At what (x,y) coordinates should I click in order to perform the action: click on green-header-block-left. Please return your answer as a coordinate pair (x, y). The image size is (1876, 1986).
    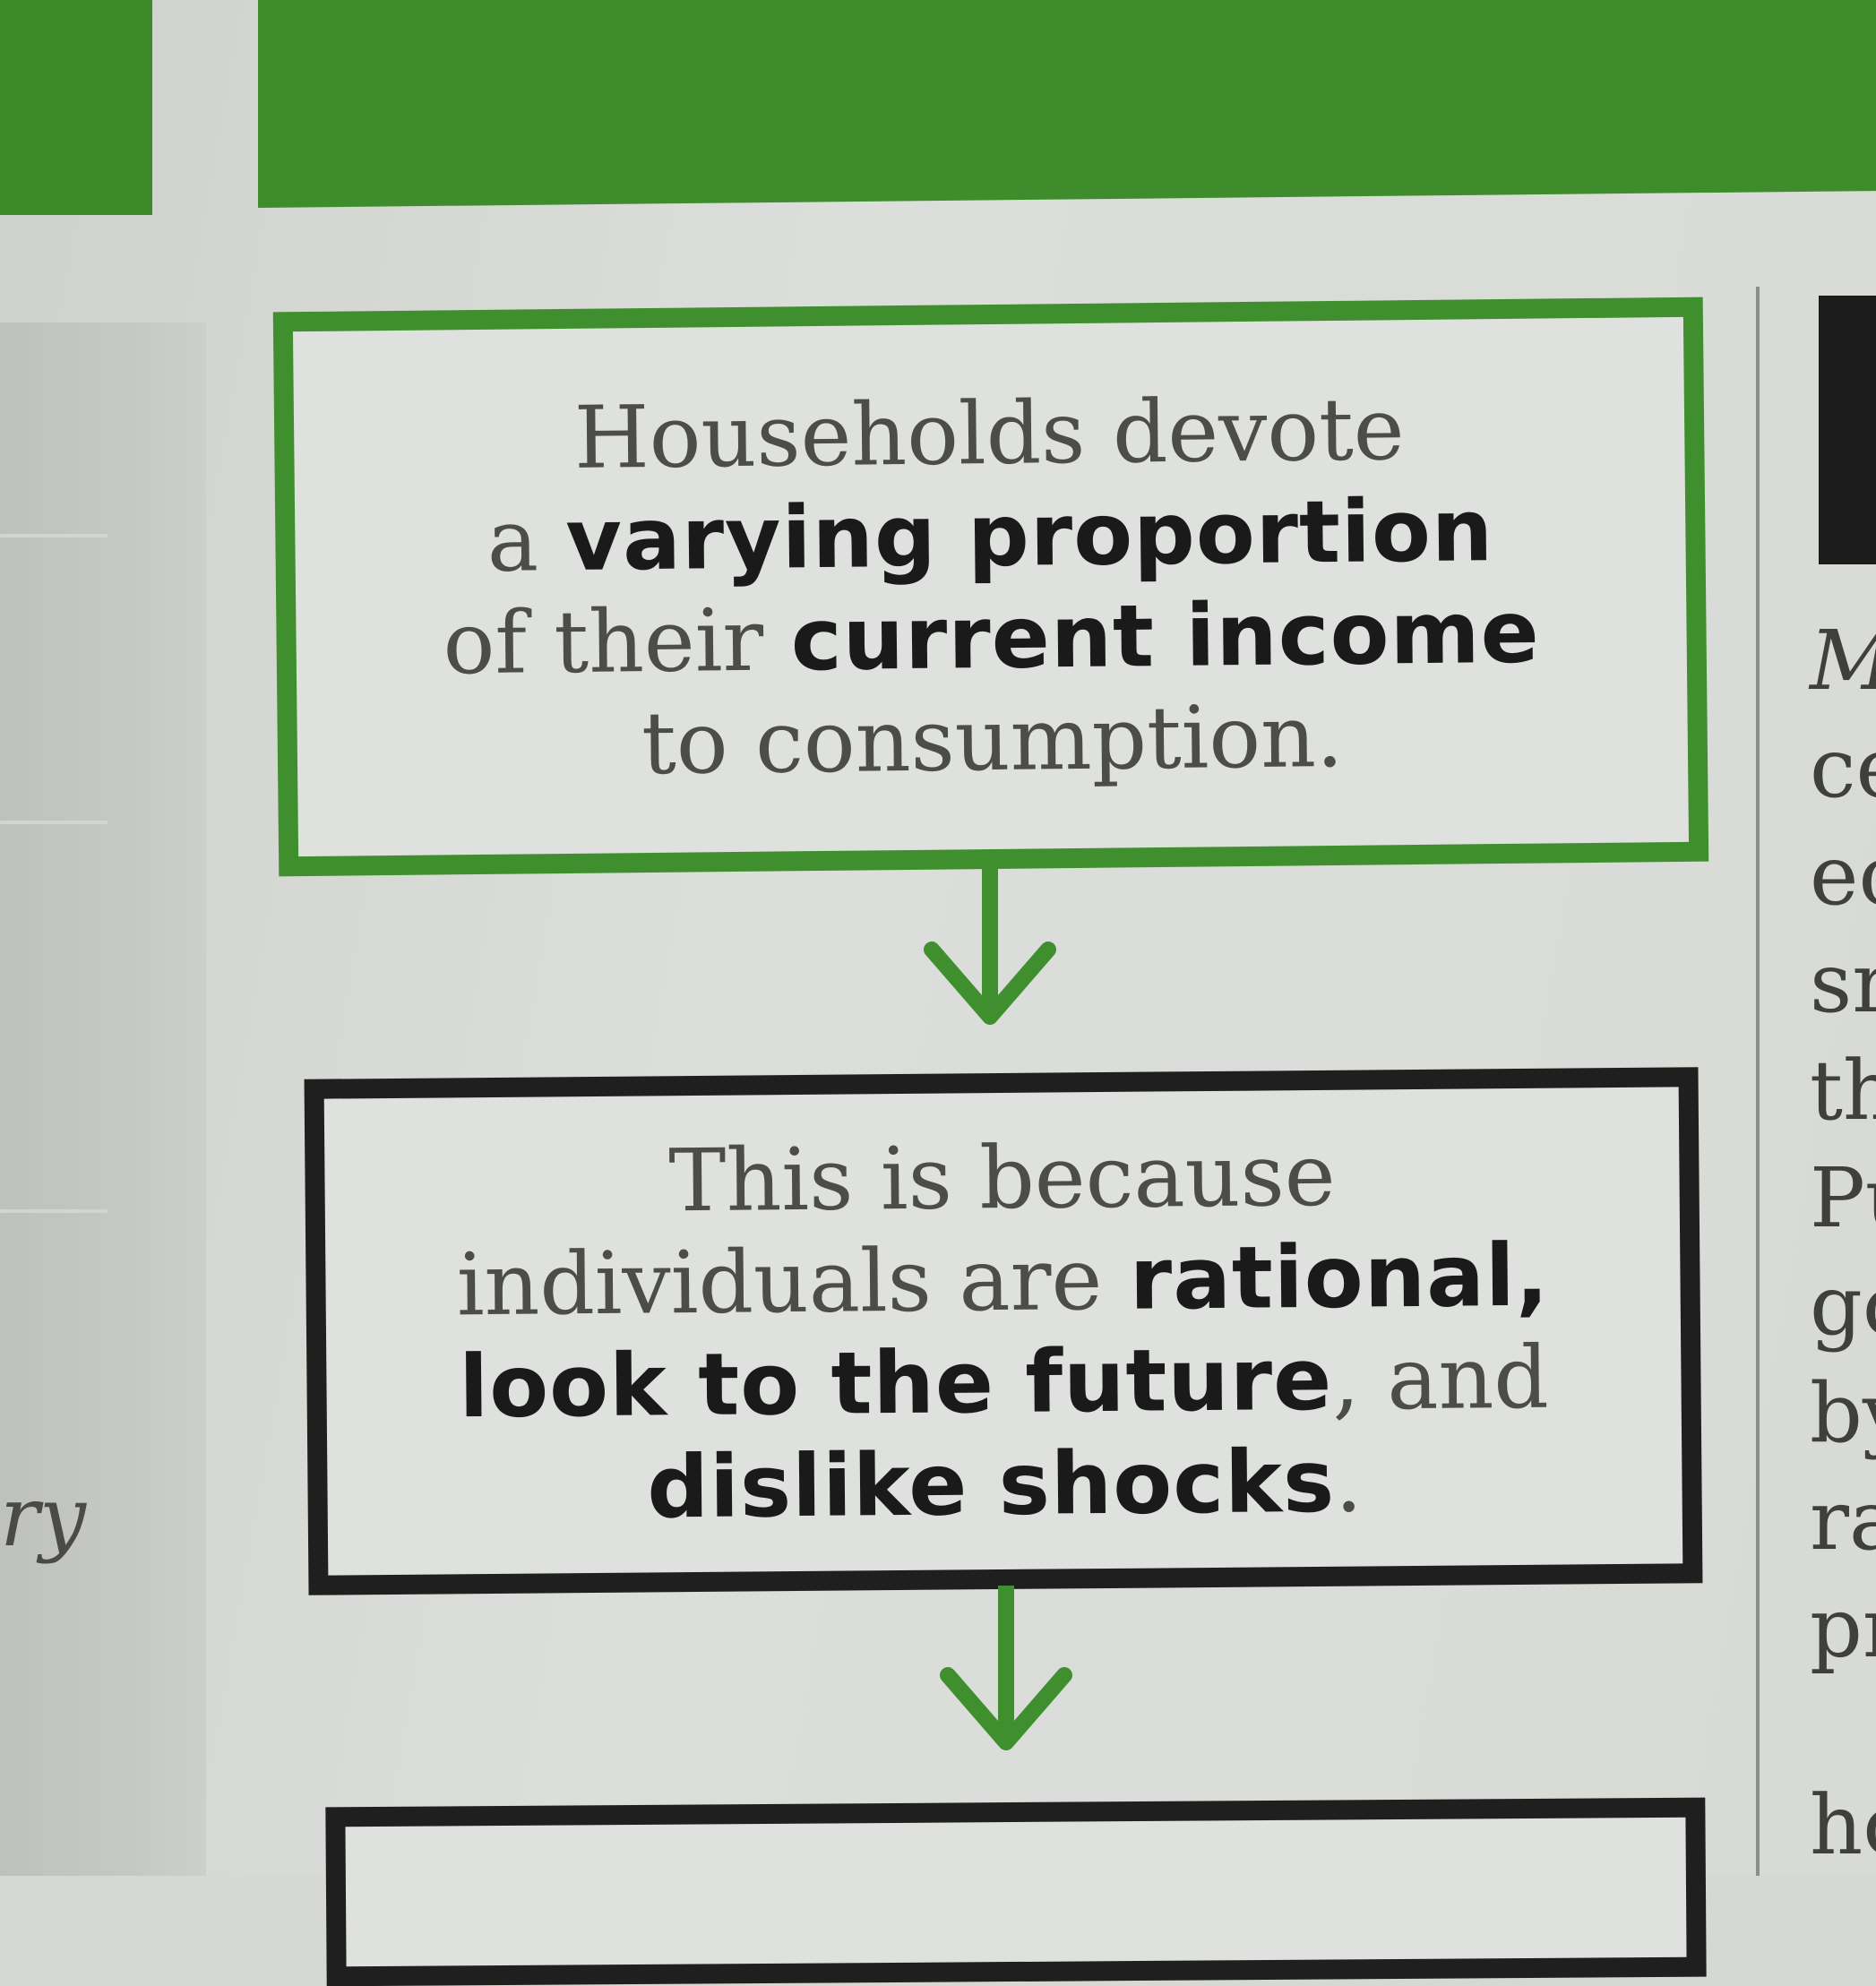
    Looking at the image, I should click on (76, 107).